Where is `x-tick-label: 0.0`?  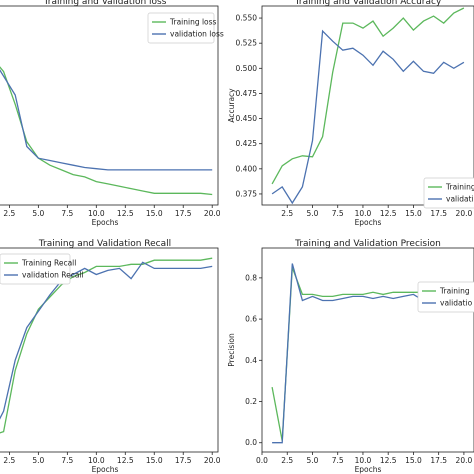
x-tick-label: 0.0 is located at coordinates (262, 460).